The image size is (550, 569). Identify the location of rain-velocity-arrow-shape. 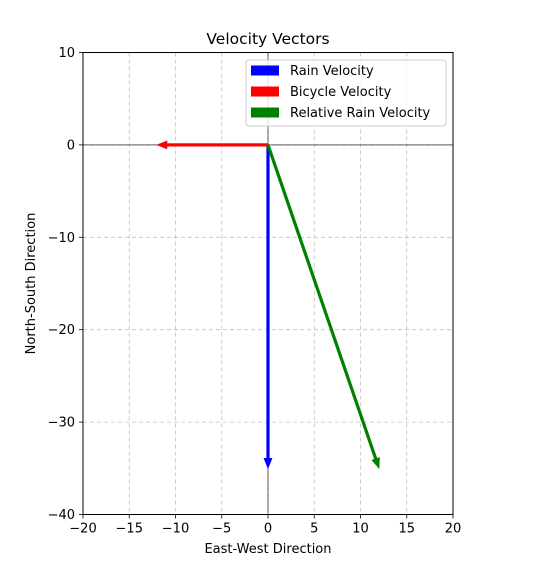
(268, 307).